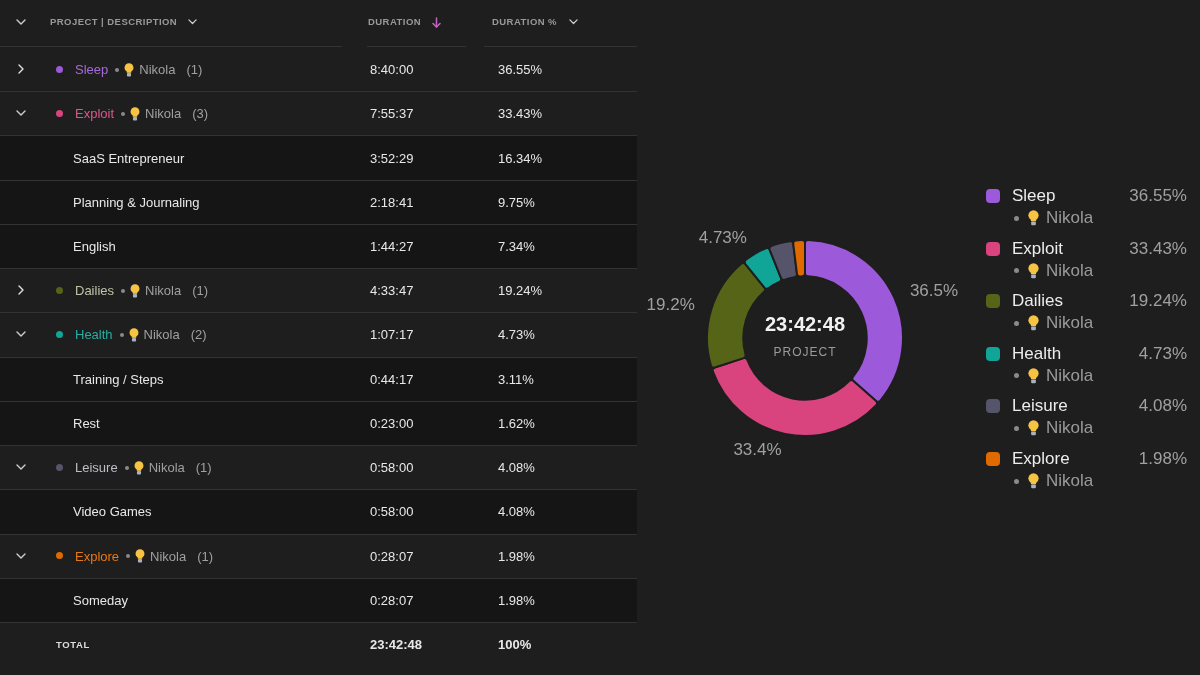  What do you see at coordinates (1162, 353) in the screenshot?
I see `text: 4.73%` at bounding box center [1162, 353].